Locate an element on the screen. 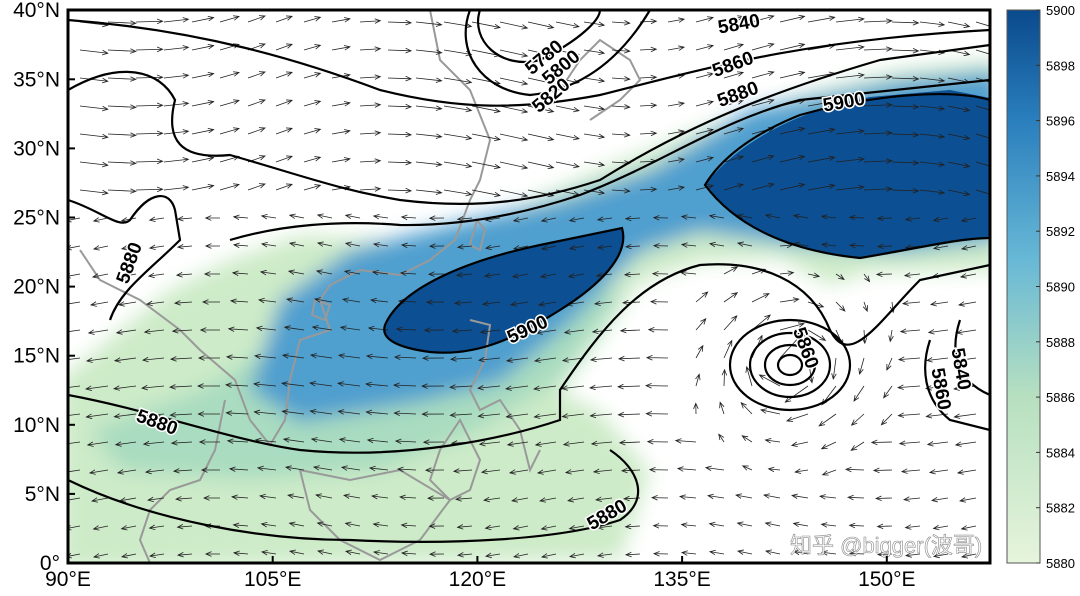  colorbar-tick-label: 5892 is located at coordinates (1060, 231).